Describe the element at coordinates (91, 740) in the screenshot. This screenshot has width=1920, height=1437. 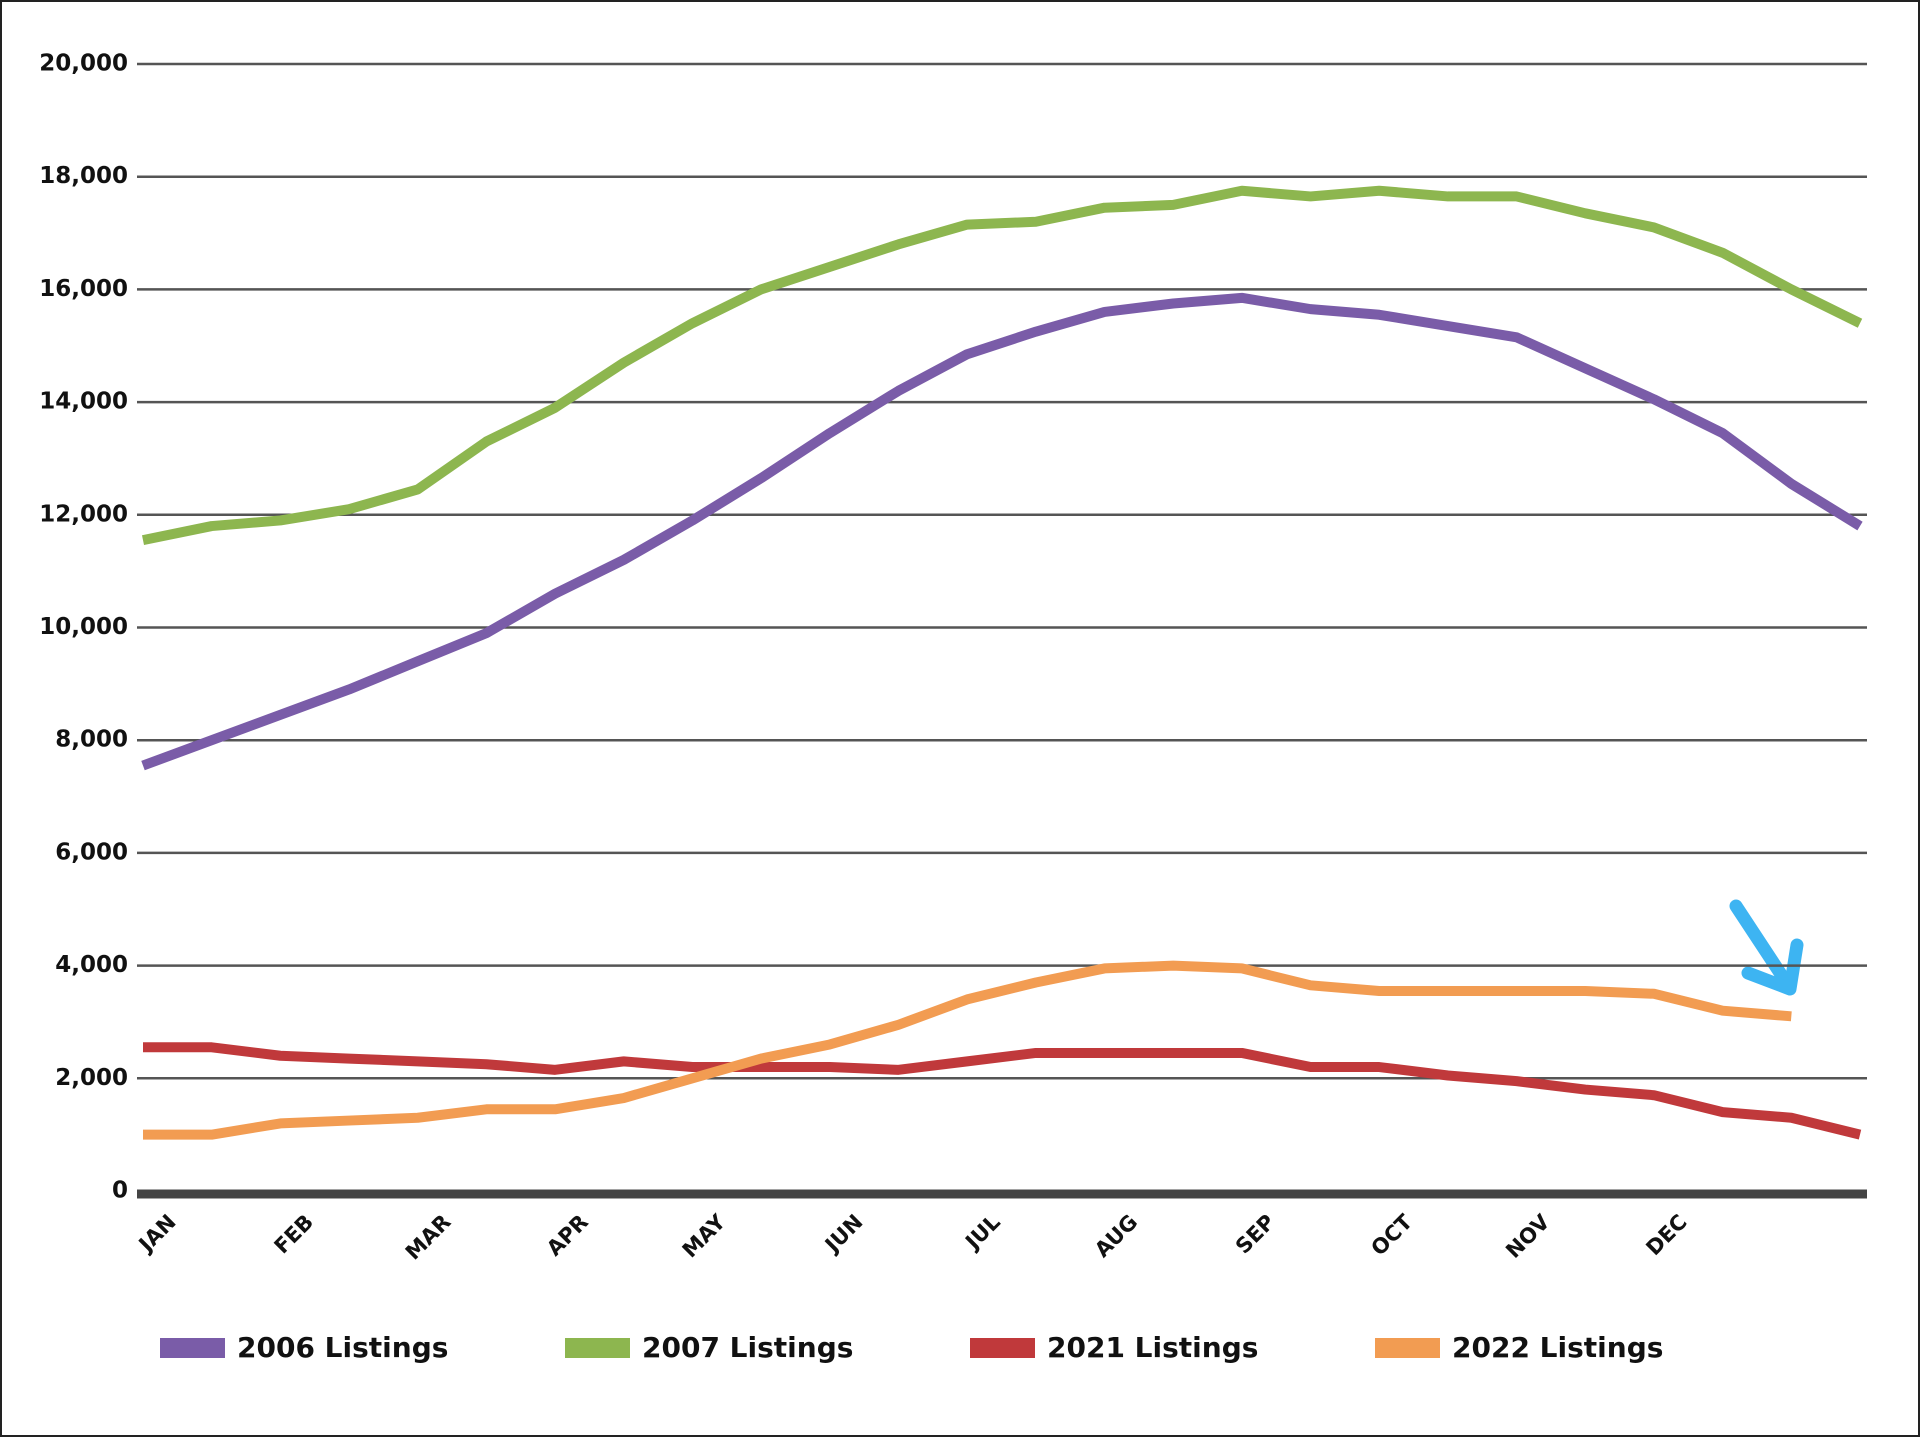
I see `y-tick-label: 8,000` at that location.